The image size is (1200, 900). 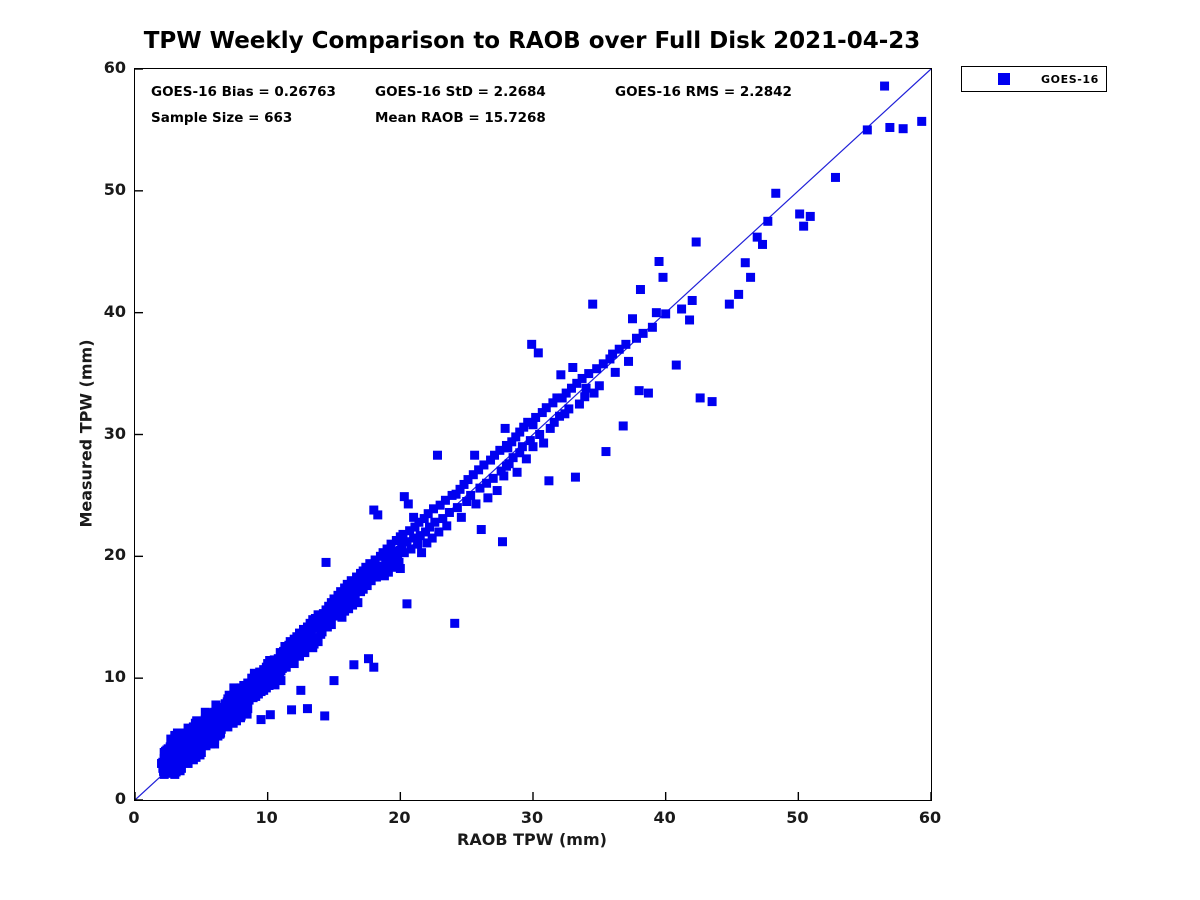 What do you see at coordinates (703, 92) in the screenshot?
I see `stat-rms: GOES-16 RMS = 2.2842` at bounding box center [703, 92].